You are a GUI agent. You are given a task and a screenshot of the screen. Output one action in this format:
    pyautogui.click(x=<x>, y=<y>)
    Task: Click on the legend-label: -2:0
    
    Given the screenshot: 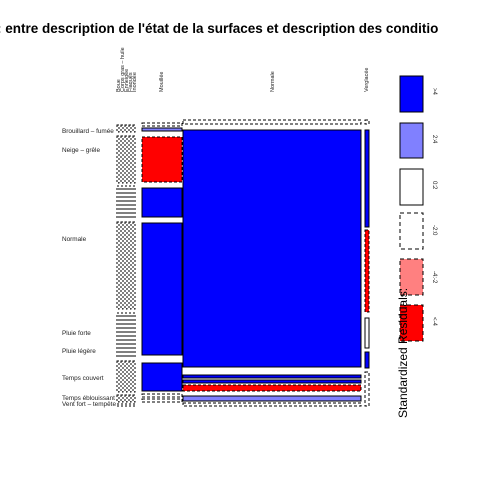 What is the action you would take?
    pyautogui.click(x=434, y=230)
    